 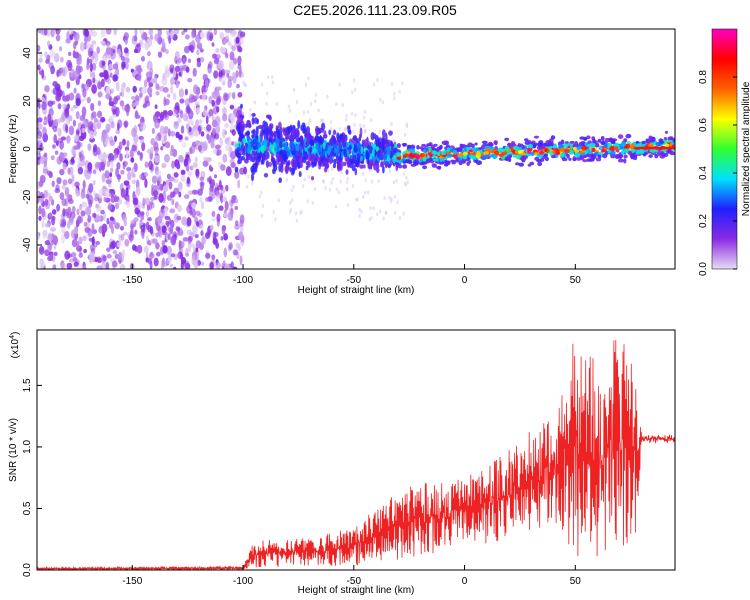 I want to click on snr-y-tick-label: 0.0, so click(x=27, y=570).